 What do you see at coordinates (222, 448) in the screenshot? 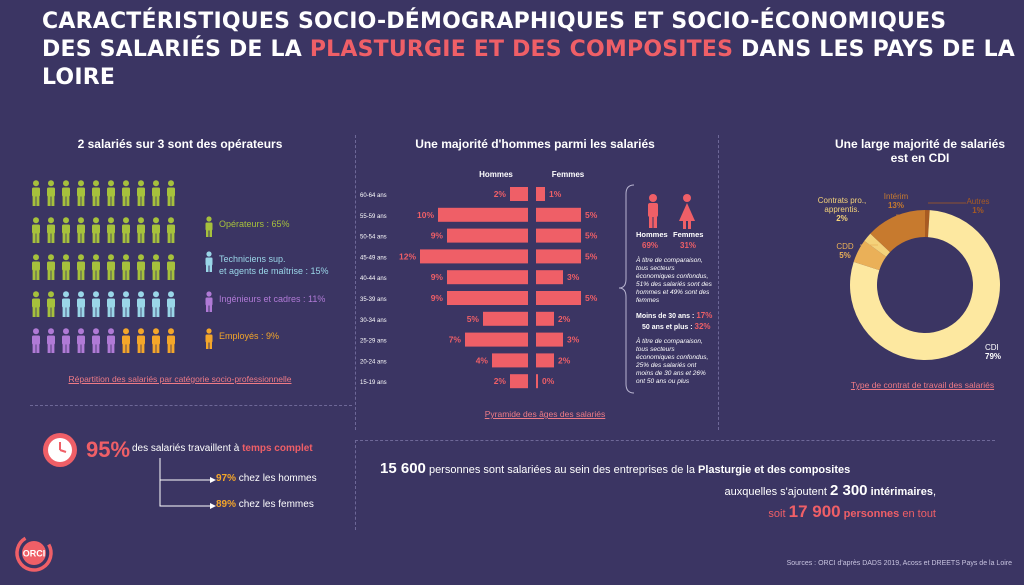
I see `fulltime-text: des salariés travaillent à temps complet` at bounding box center [222, 448].